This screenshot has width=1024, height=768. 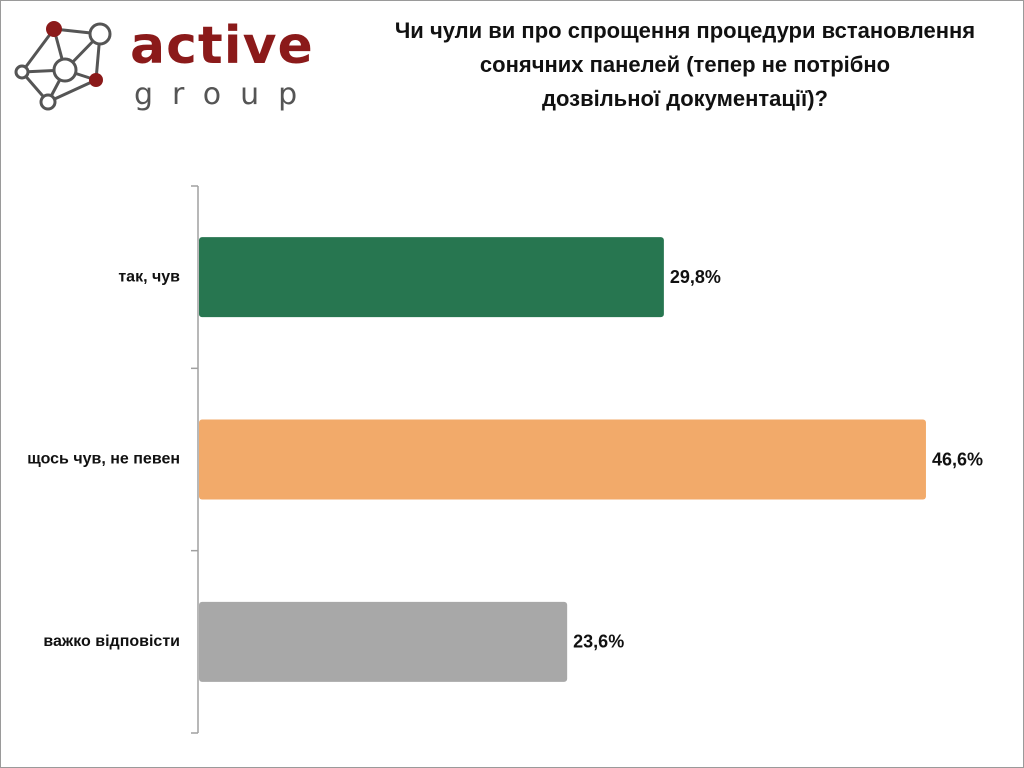 What do you see at coordinates (222, 46) in the screenshot?
I see `brand-name: active` at bounding box center [222, 46].